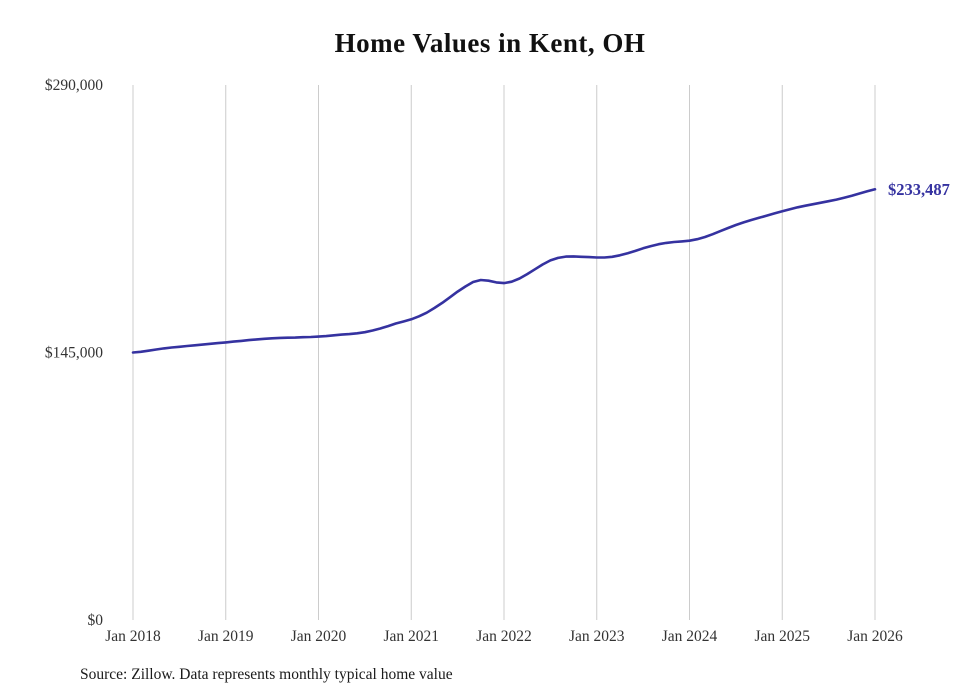 The image size is (980, 699). What do you see at coordinates (919, 189) in the screenshot?
I see `end-value-label: $233,487` at bounding box center [919, 189].